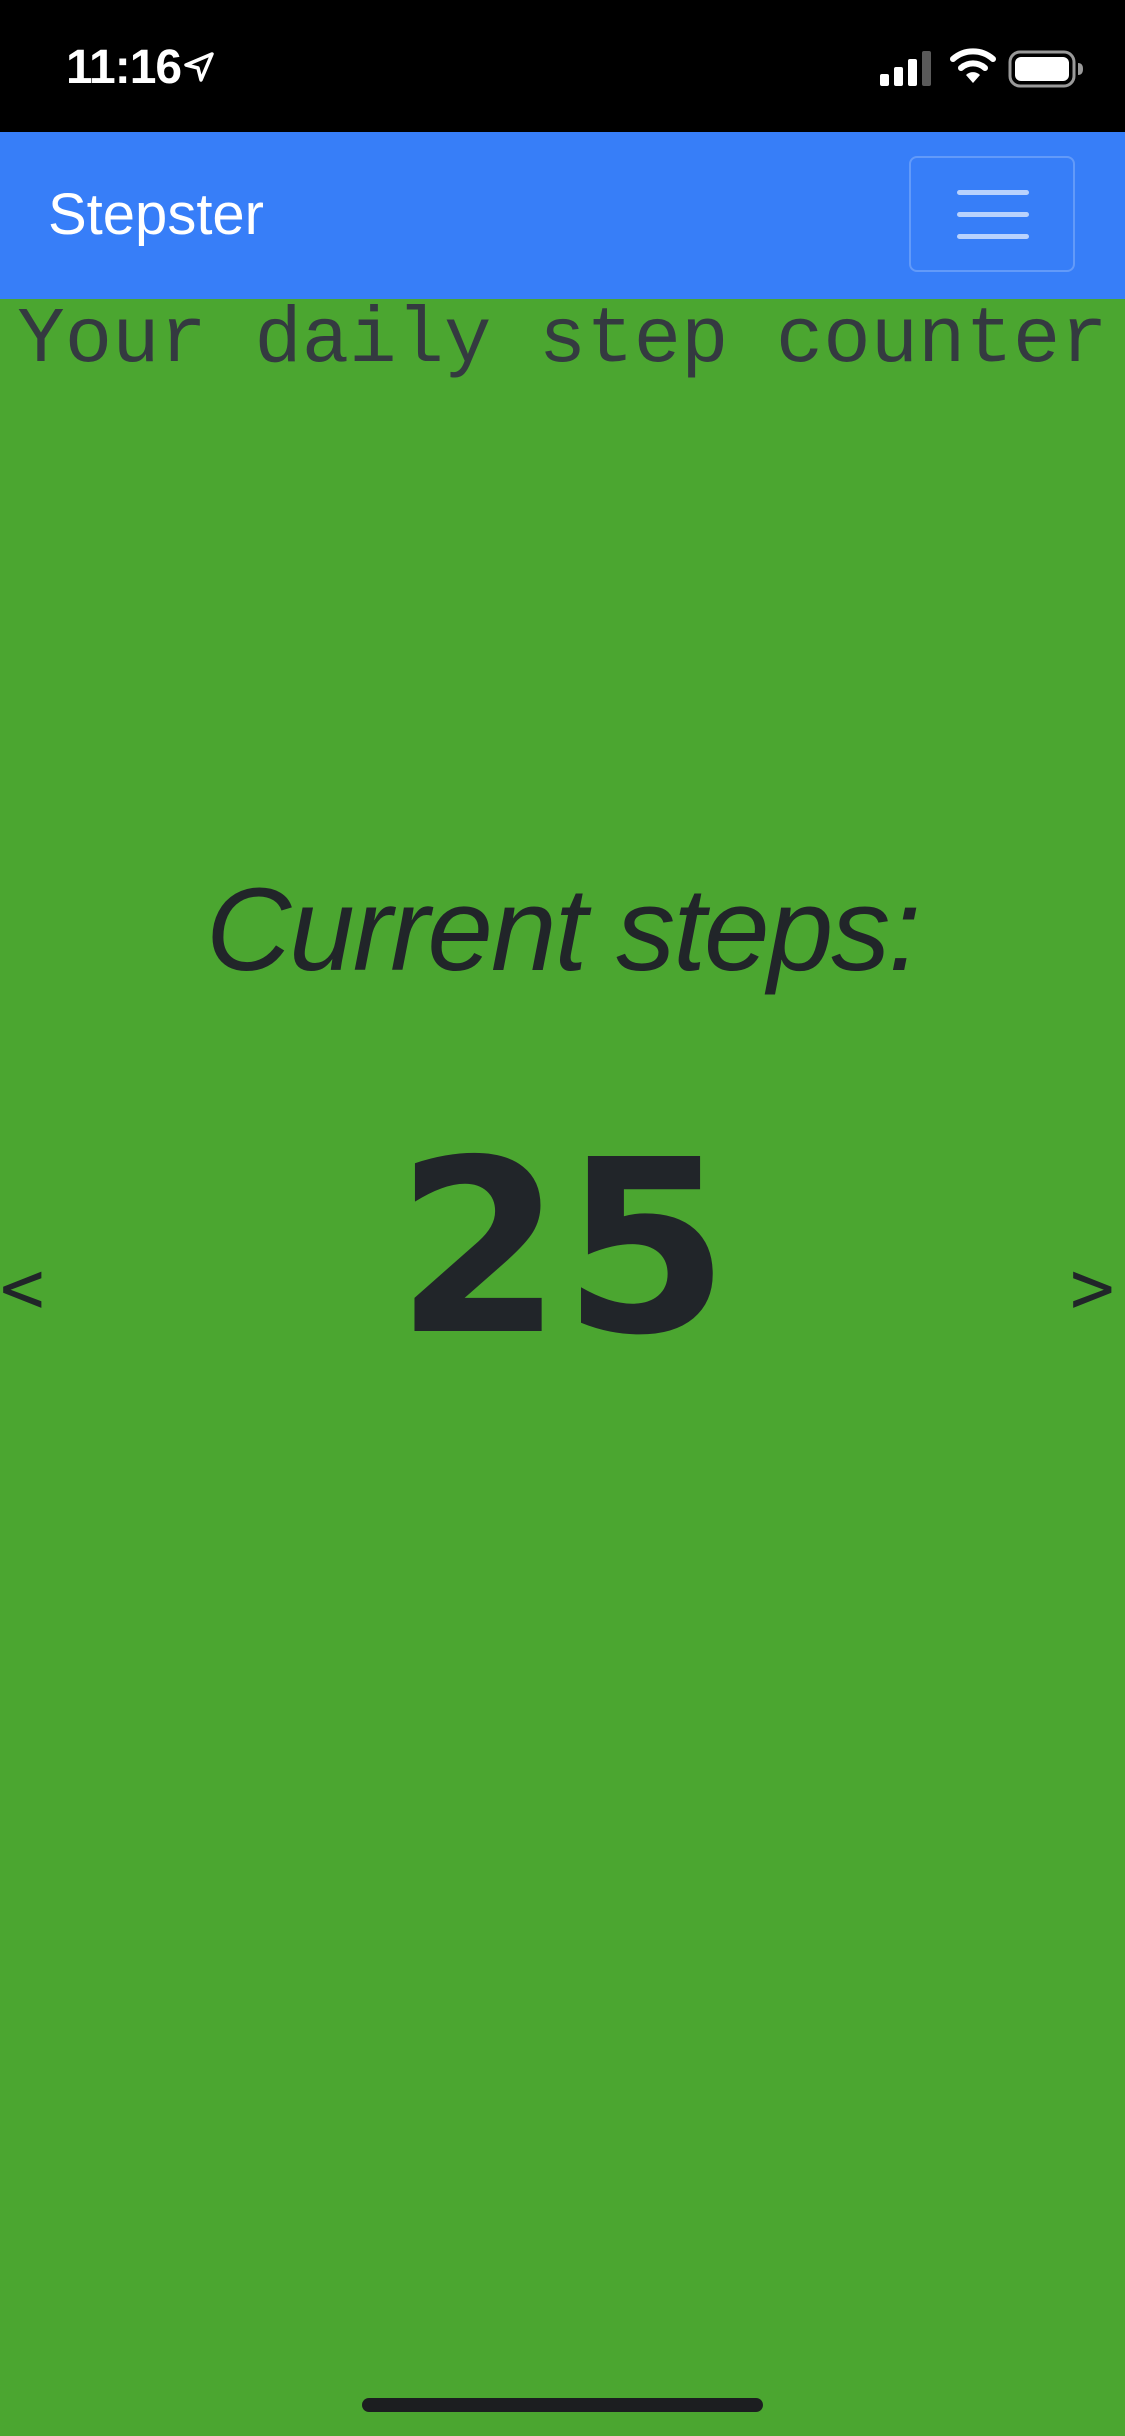 The height and width of the screenshot is (2436, 1125). Describe the element at coordinates (1045, 69) in the screenshot. I see `battery-icon` at that location.